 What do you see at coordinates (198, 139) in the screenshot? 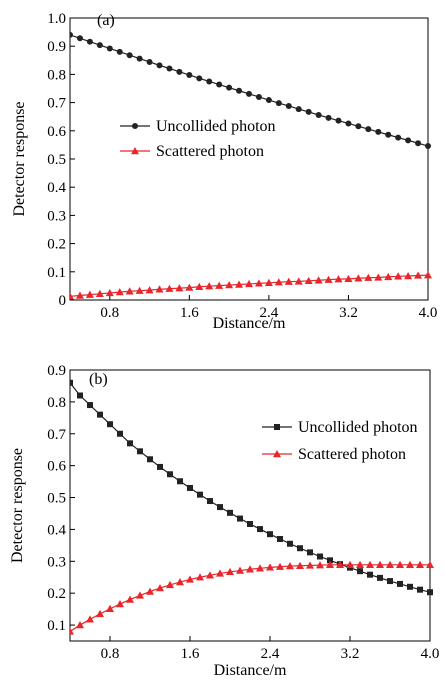
I see `legend: Uncollided photon Scattered photon` at bounding box center [198, 139].